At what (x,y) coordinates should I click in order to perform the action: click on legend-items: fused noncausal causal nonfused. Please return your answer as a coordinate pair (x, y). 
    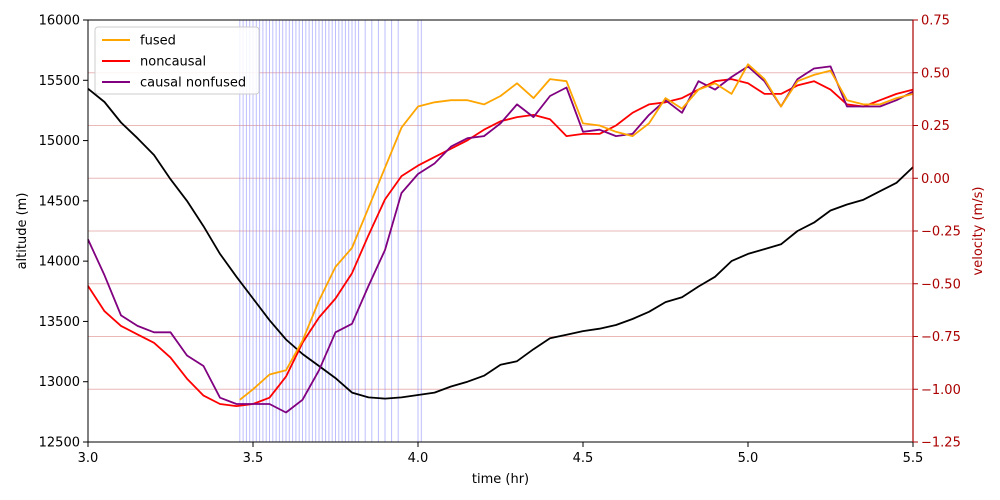
    Looking at the image, I should click on (174, 62).